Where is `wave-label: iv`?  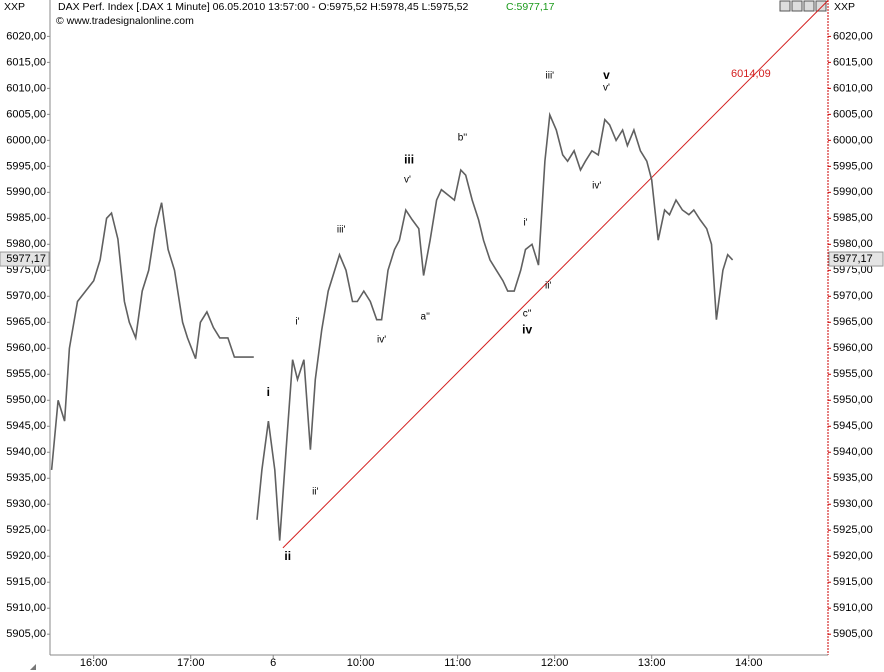 wave-label: iv is located at coordinates (527, 329).